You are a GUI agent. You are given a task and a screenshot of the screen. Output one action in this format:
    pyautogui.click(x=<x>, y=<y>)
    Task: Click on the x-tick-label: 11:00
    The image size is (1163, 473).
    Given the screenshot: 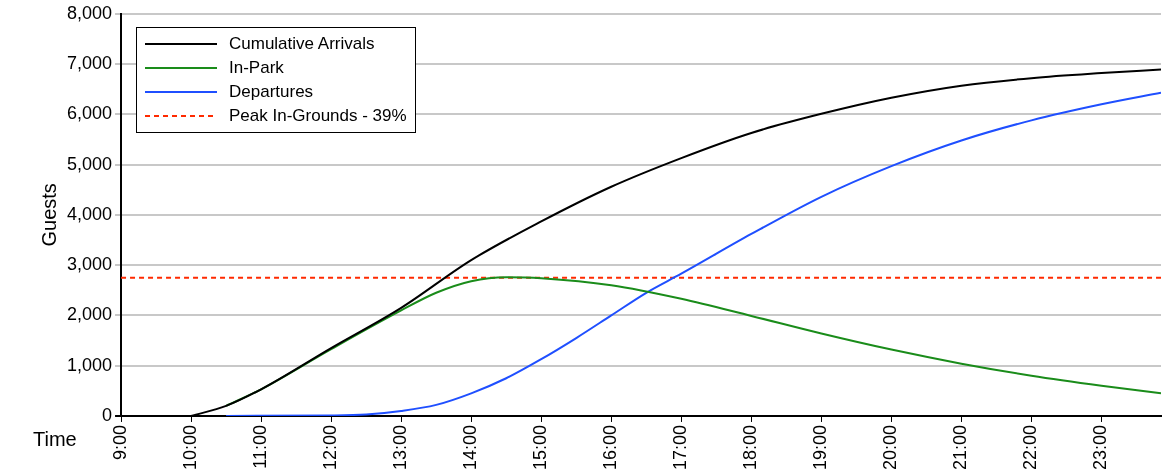 What is the action you would take?
    pyautogui.click(x=260, y=446)
    